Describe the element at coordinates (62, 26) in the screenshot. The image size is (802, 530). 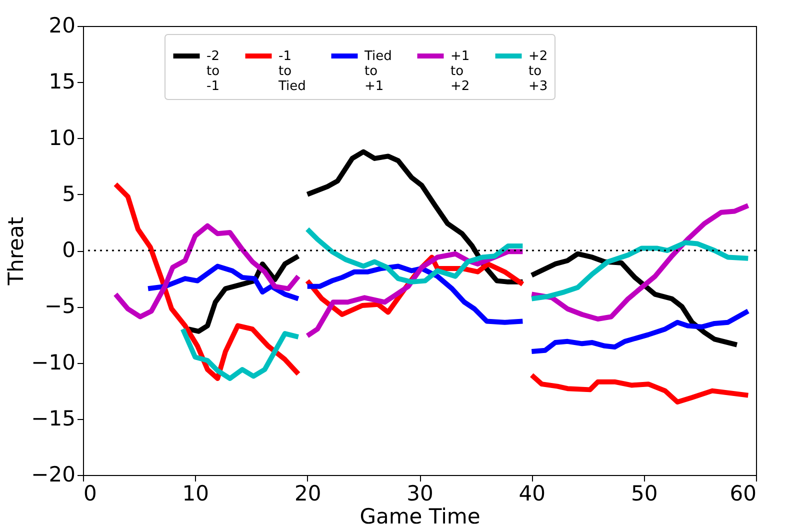
I see `y-tick-label: 20` at that location.